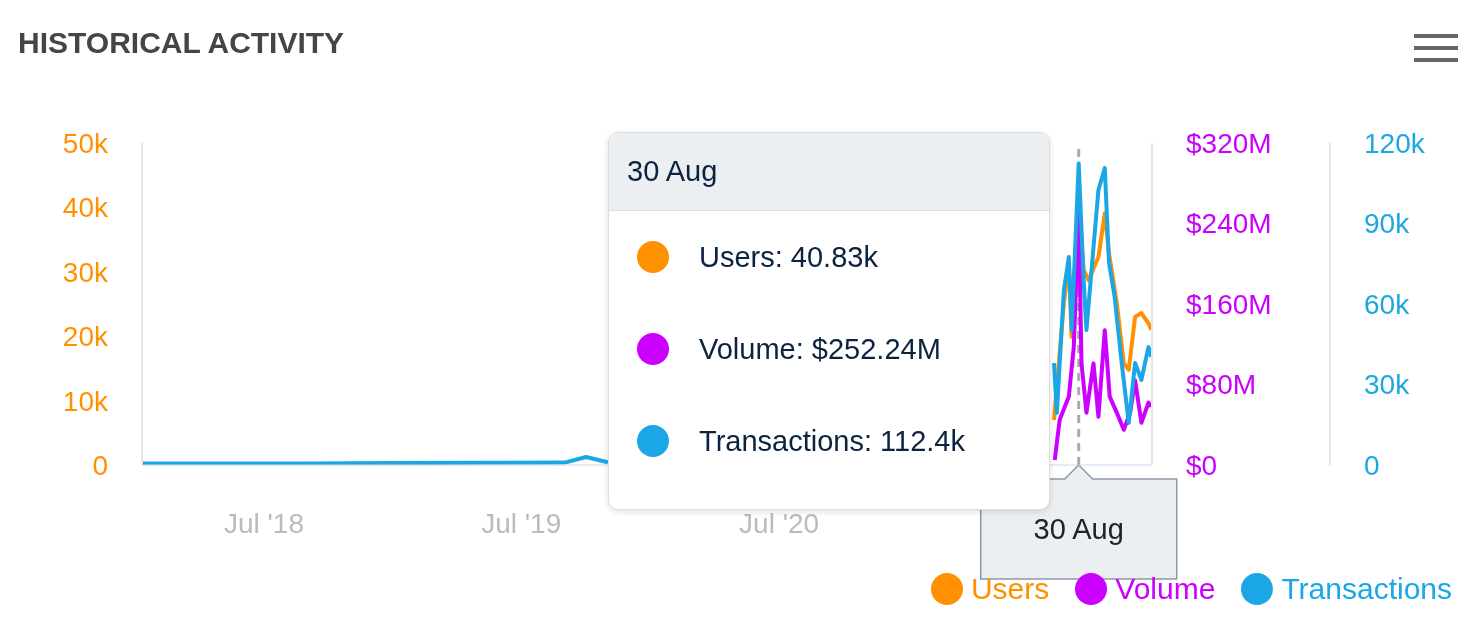  I want to click on y2-tick-label: $320M, so click(1229, 143).